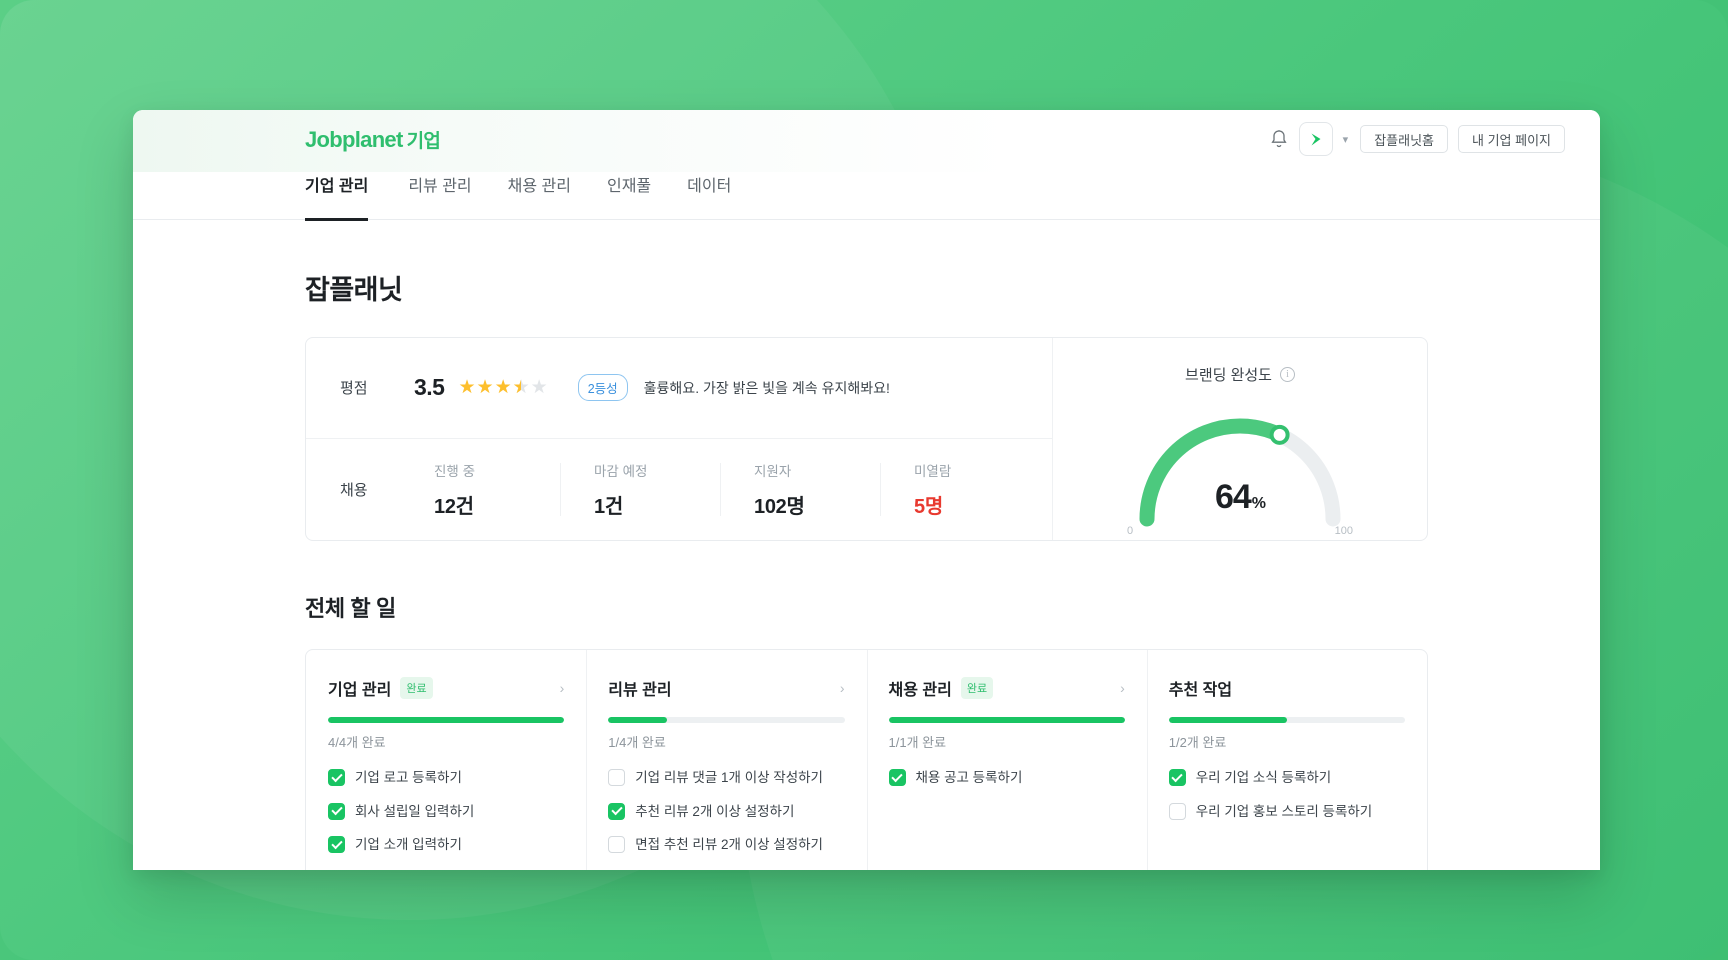 The width and height of the screenshot is (1728, 960). Describe the element at coordinates (415, 811) in the screenshot. I see `todo-item-label: 회사 설립일 입력하기` at that location.